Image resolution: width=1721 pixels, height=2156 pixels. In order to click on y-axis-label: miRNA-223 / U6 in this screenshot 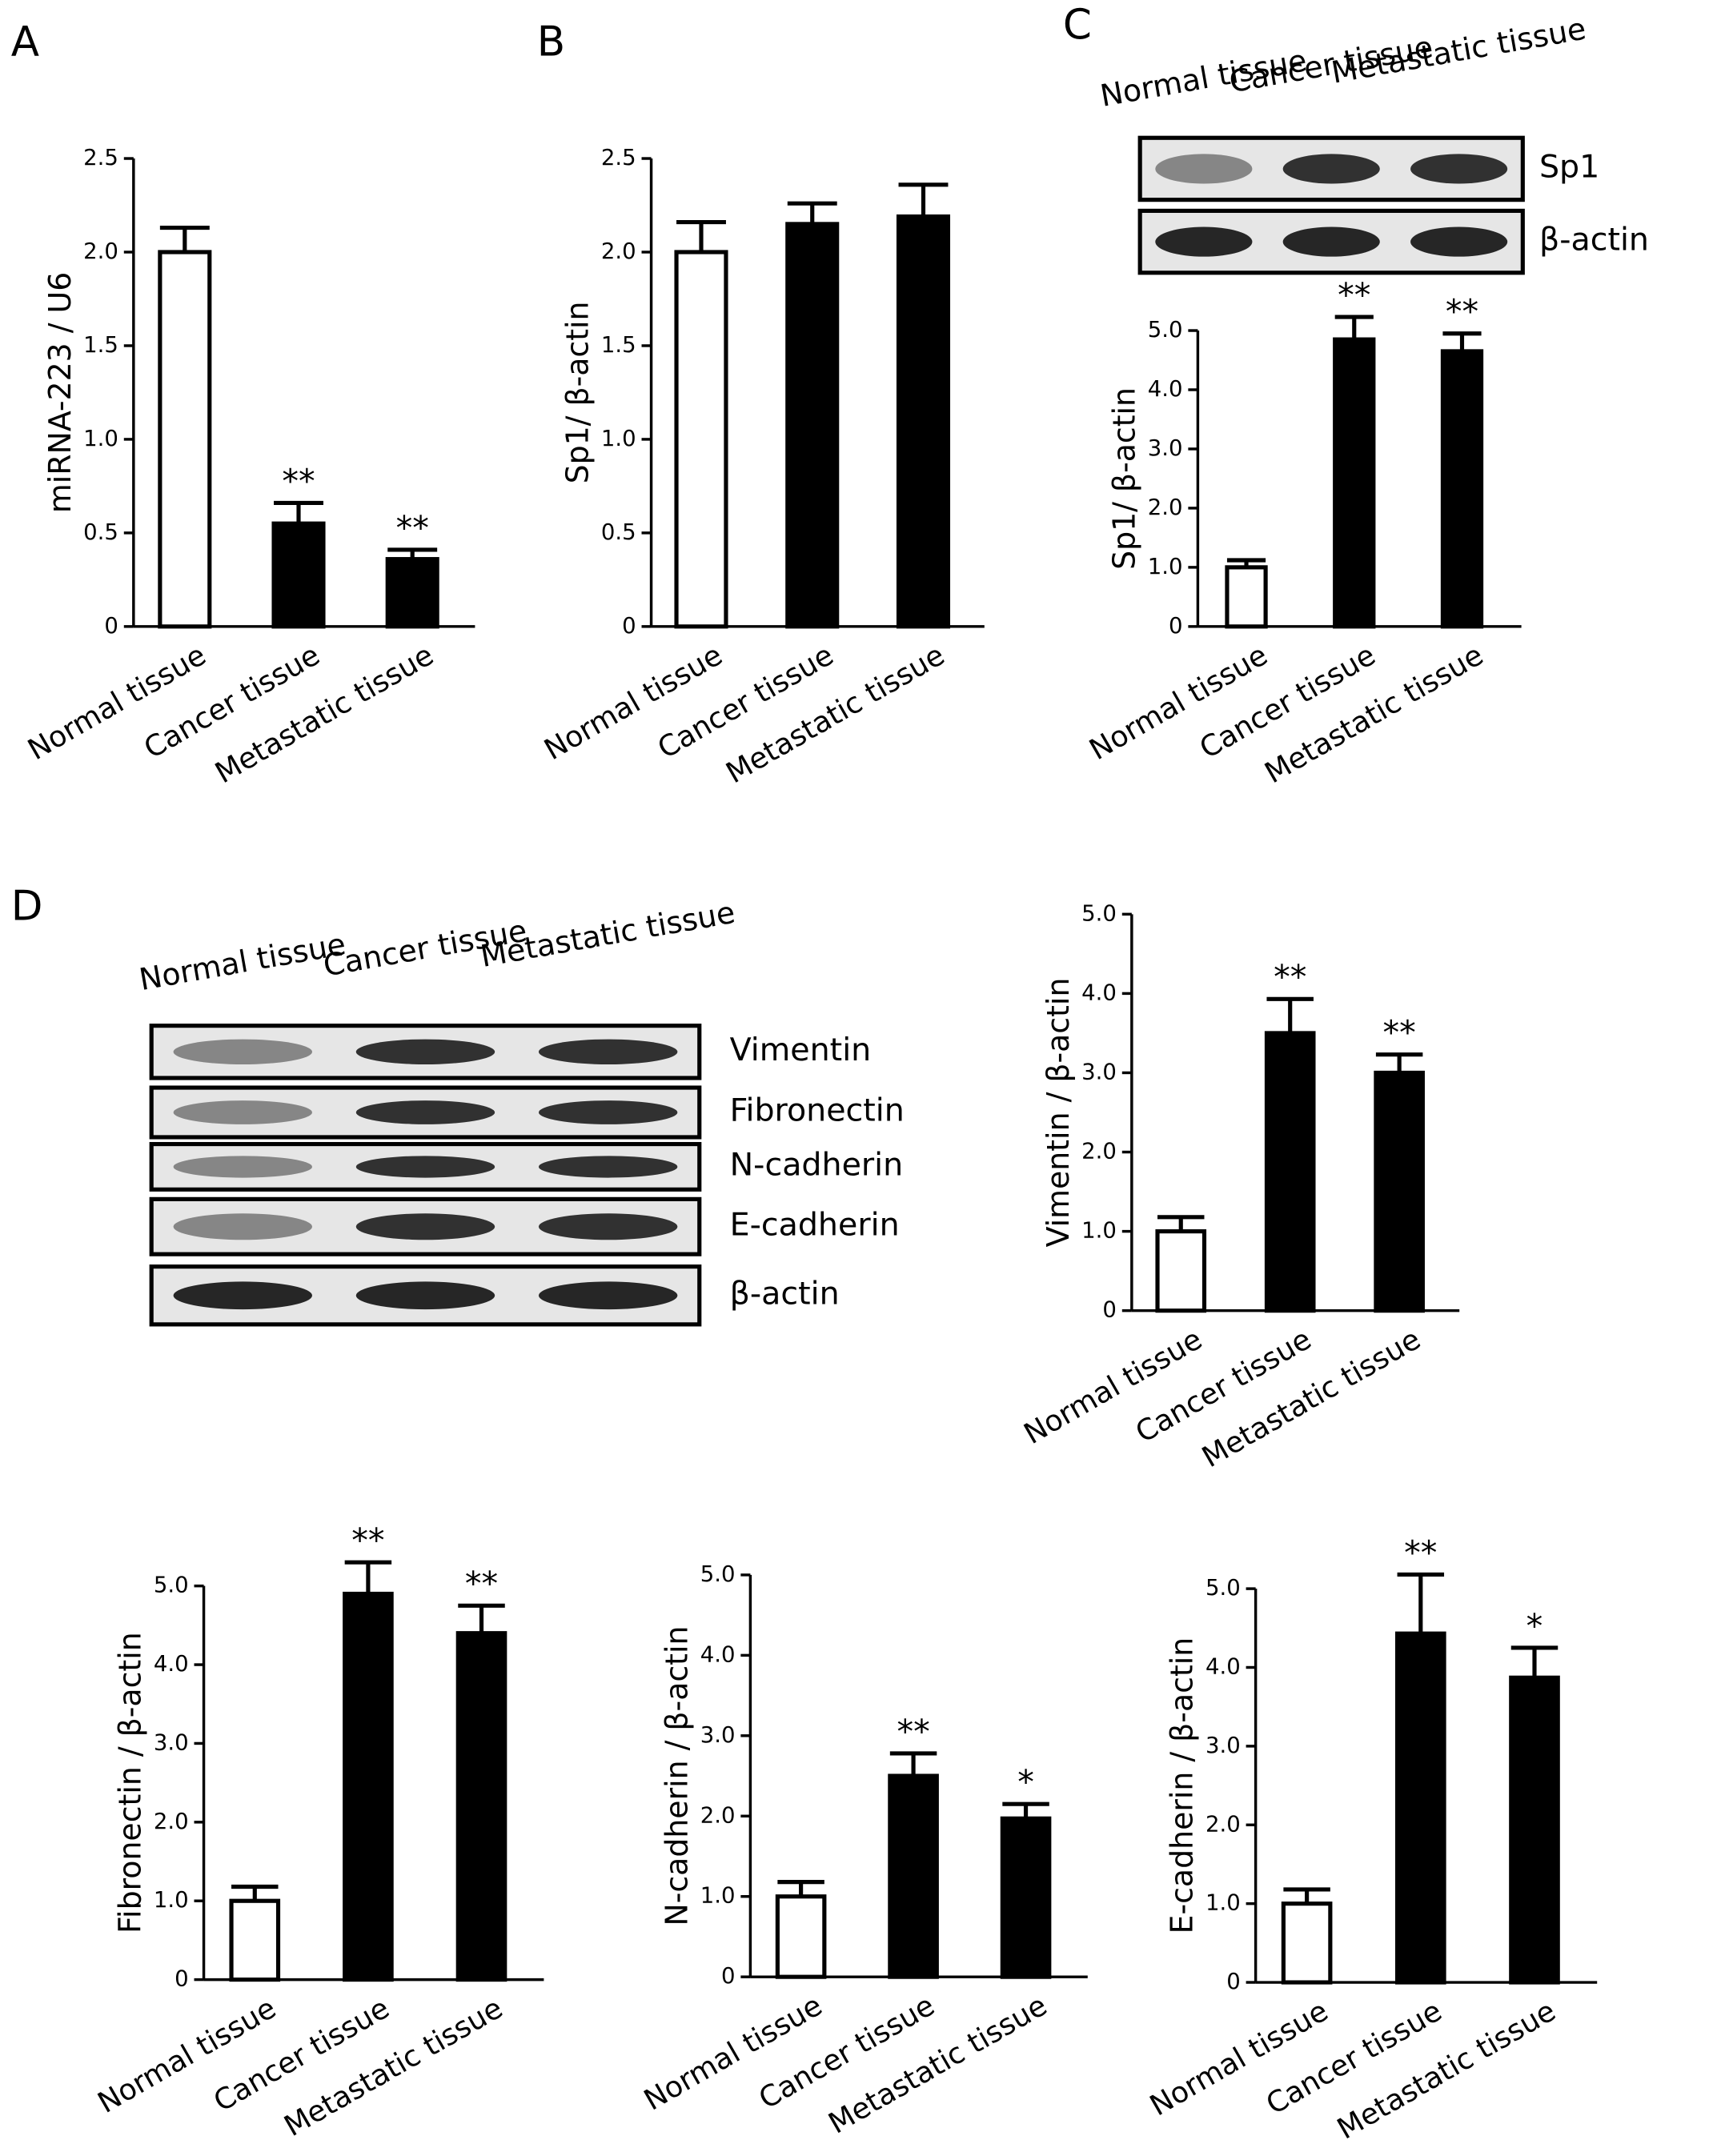, I will do `click(60, 392)`.